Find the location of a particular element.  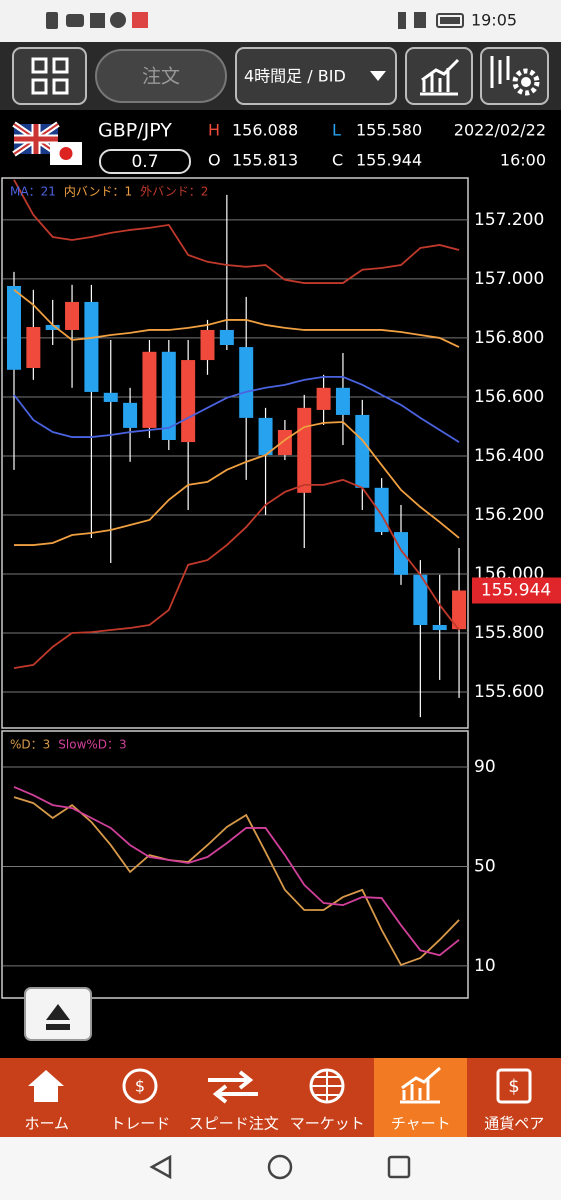

low-value: 155.580 is located at coordinates (389, 130).